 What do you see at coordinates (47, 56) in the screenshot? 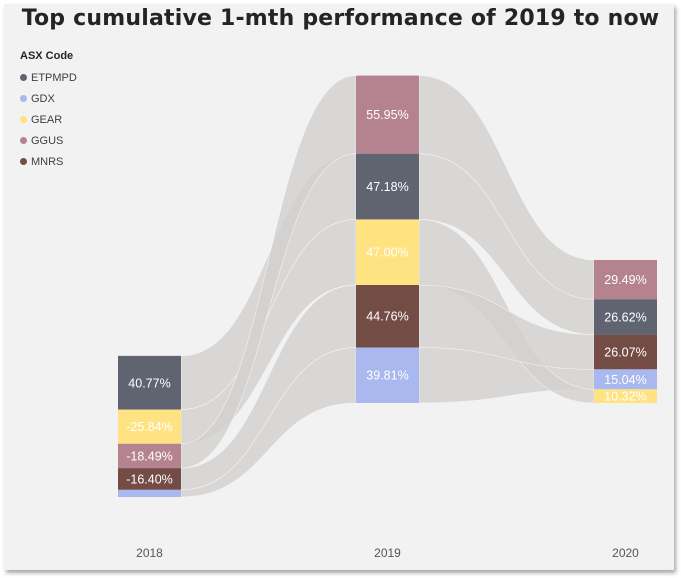
I see `legend-title: ASX Code` at bounding box center [47, 56].